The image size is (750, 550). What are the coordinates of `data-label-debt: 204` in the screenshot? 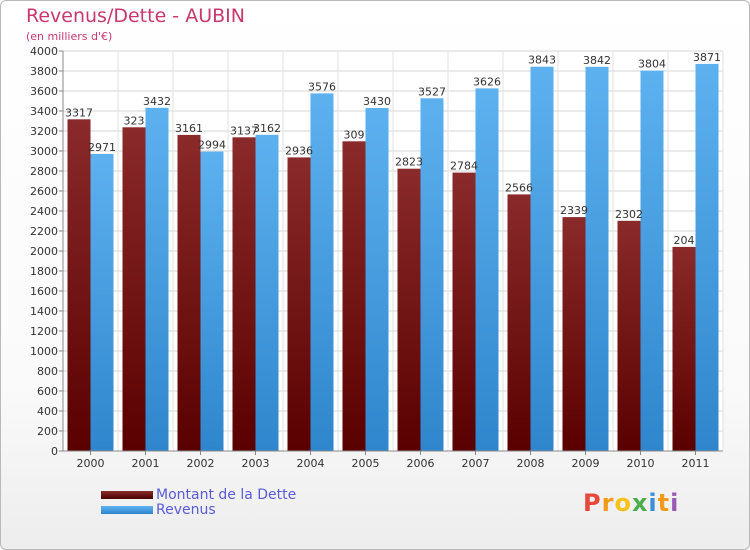 It's located at (684, 240).